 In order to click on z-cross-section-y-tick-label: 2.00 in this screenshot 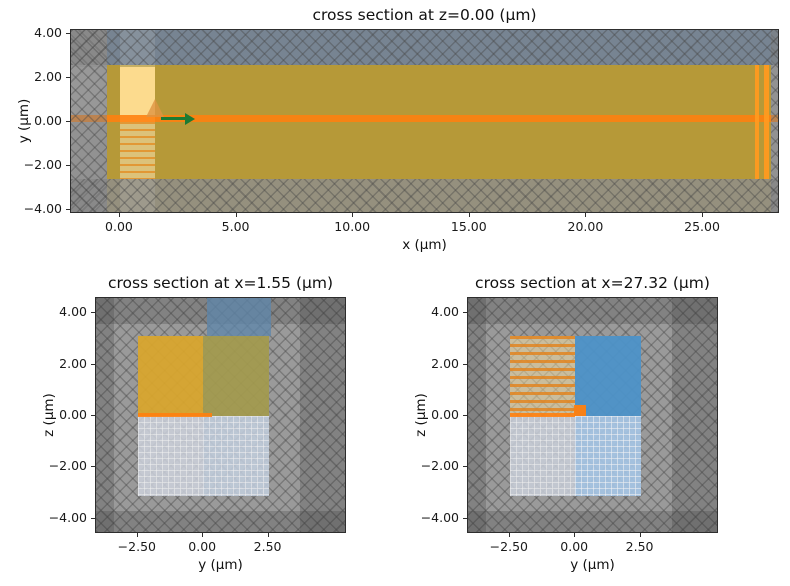, I will do `click(48, 77)`.